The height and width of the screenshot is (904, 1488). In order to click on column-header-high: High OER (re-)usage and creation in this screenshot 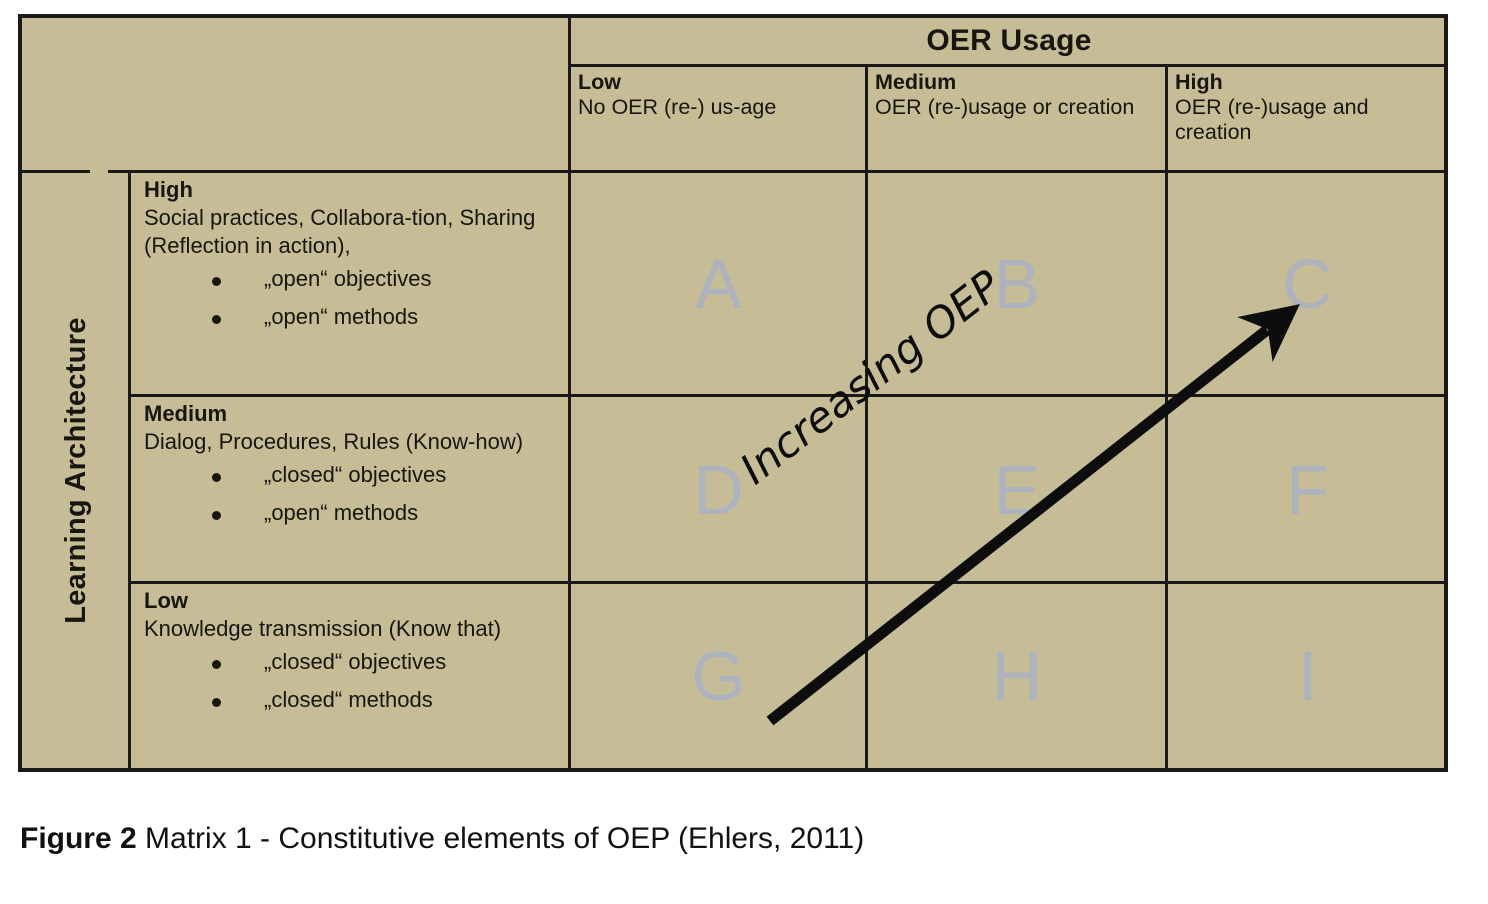, I will do `click(1307, 118)`.